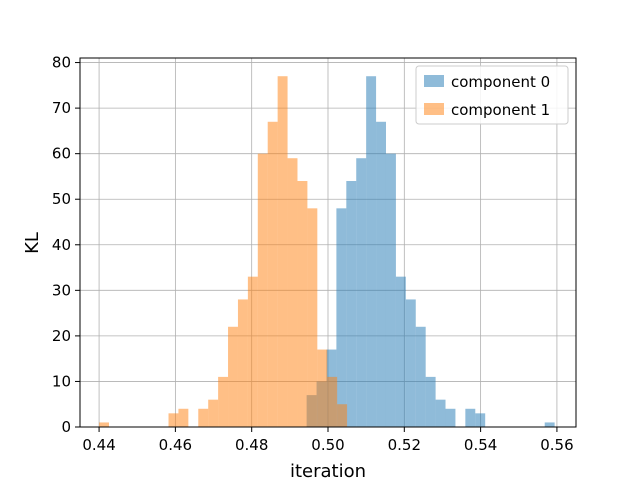 The image size is (640, 484). What do you see at coordinates (470, 417) in the screenshot?
I see `bar-series0-bin15` at bounding box center [470, 417].